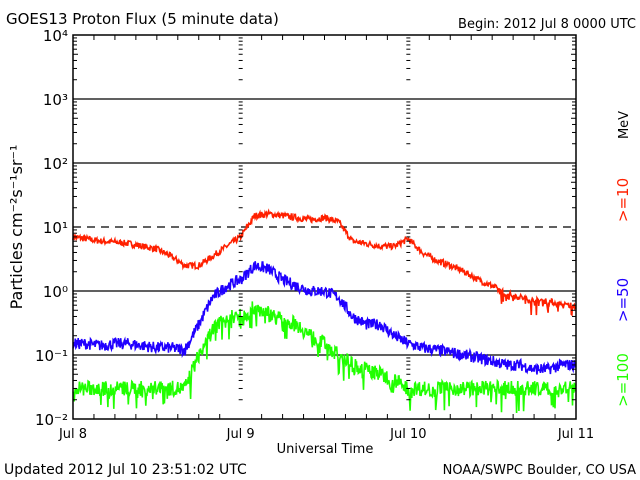 Image resolution: width=640 pixels, height=480 pixels. What do you see at coordinates (55, 228) in the screenshot?
I see `y-tick-label: 10¹` at bounding box center [55, 228].